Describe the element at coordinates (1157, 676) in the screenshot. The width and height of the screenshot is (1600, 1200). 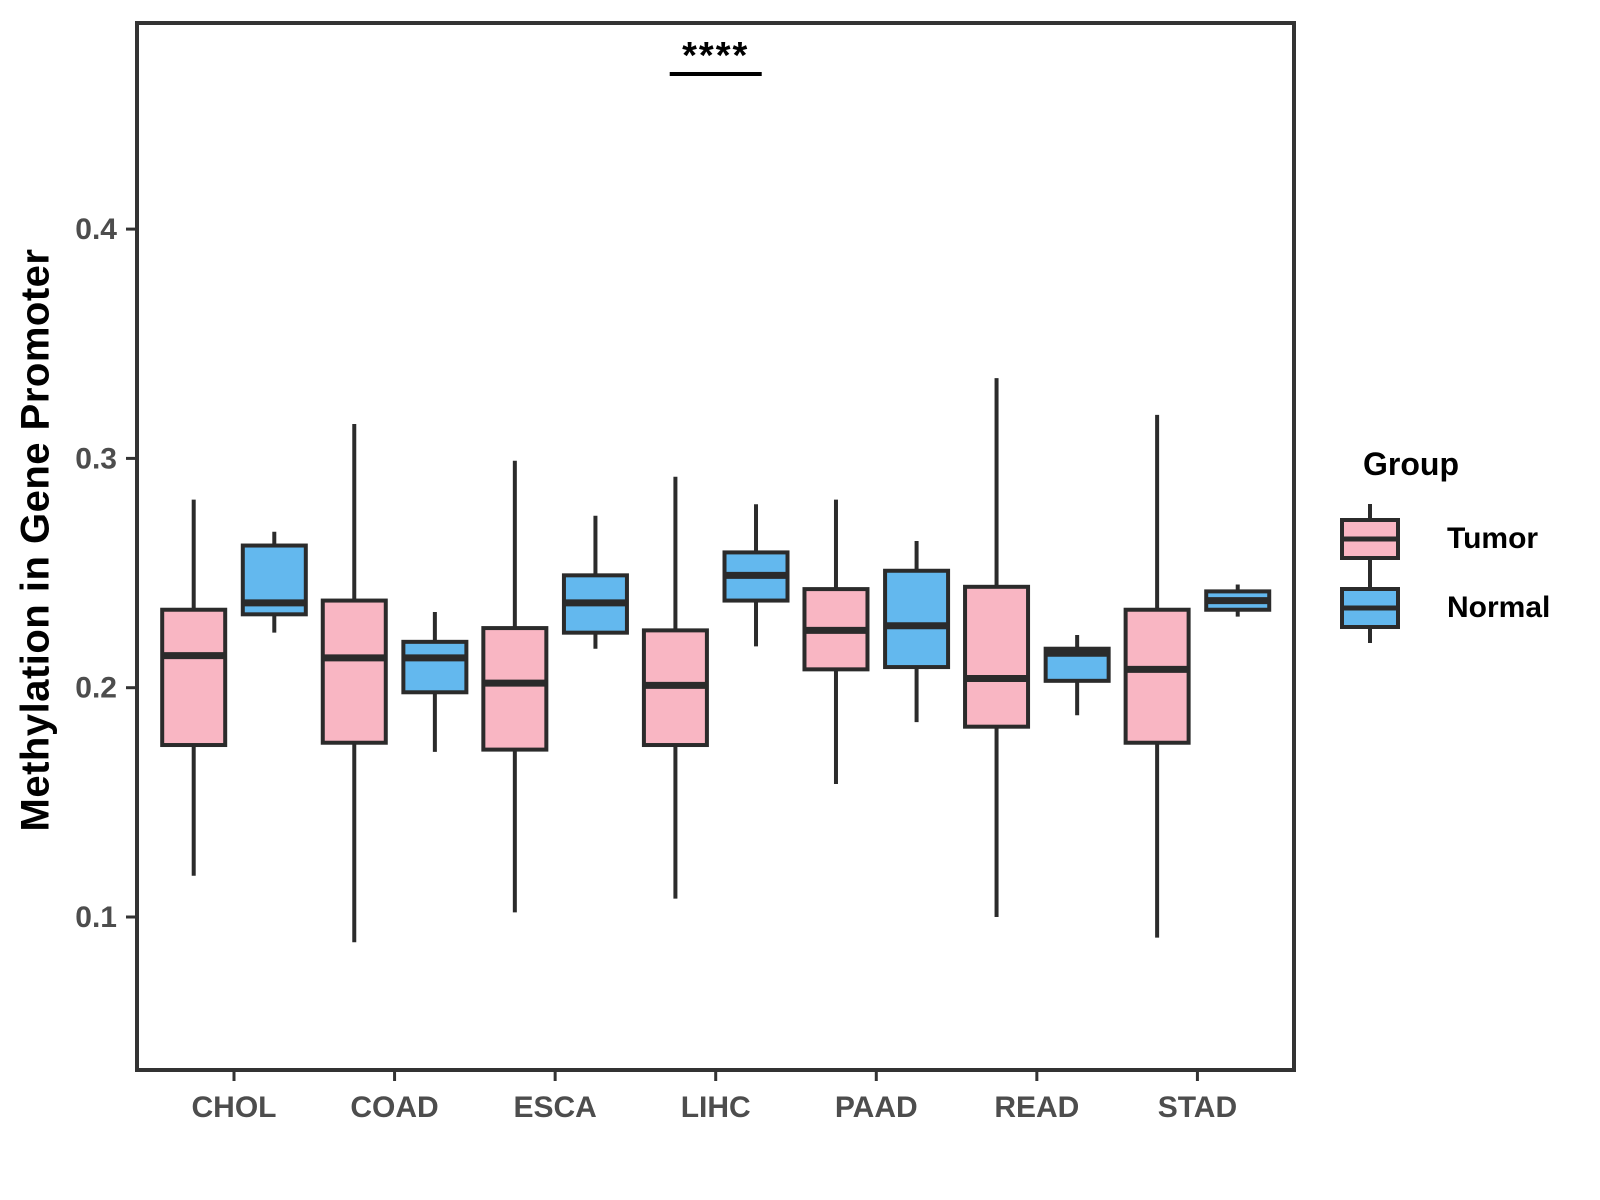
I see `box-stad-tumor` at that location.